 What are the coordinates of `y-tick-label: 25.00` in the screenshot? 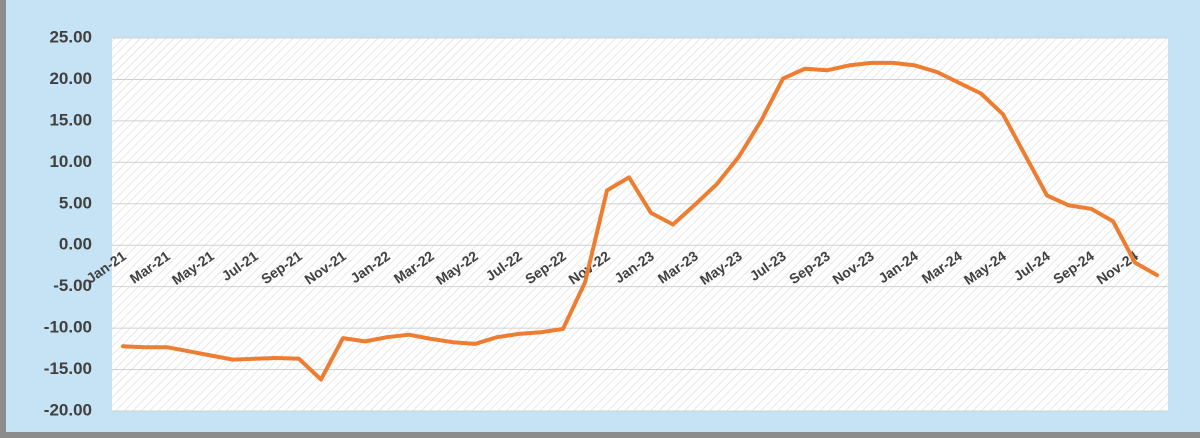 It's located at (70, 36).